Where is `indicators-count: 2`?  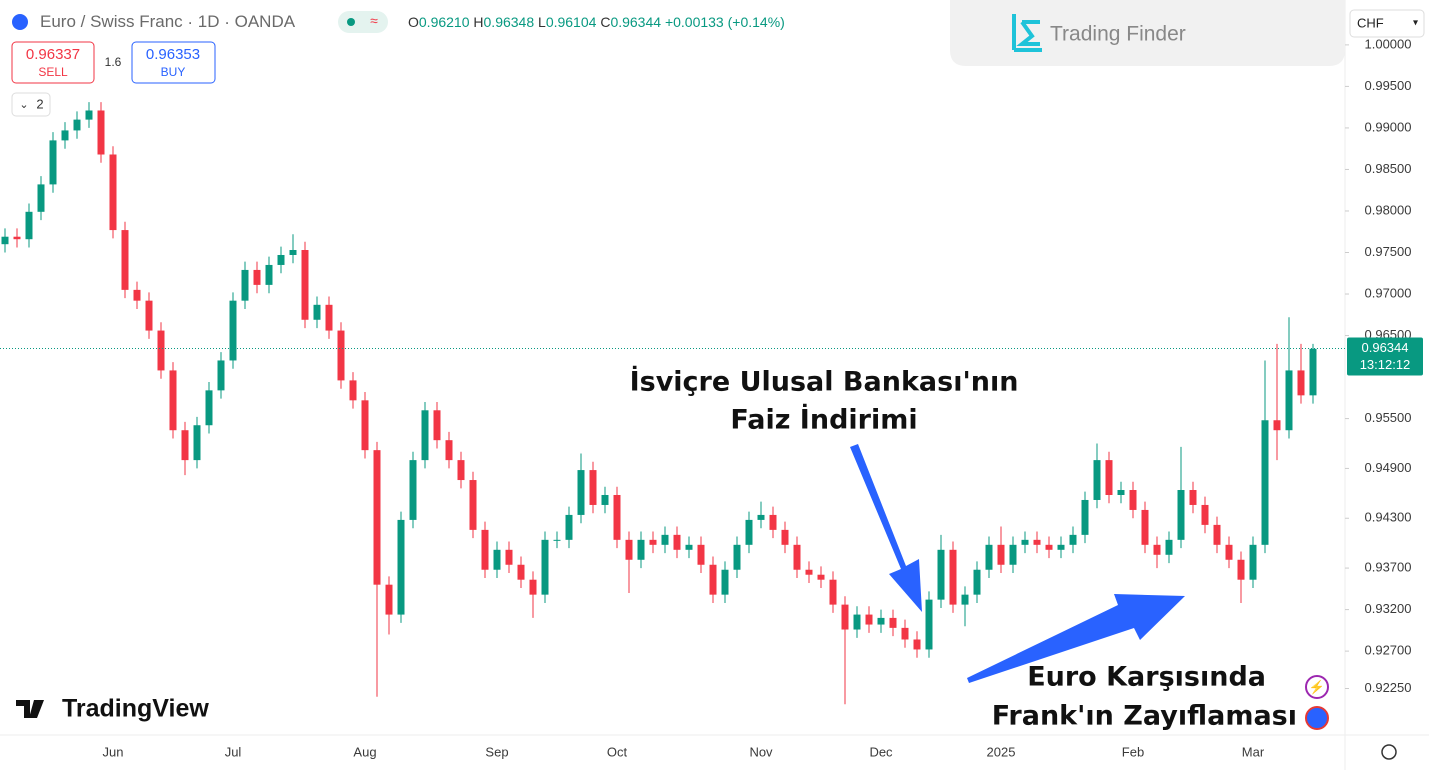
indicators-count: 2 is located at coordinates (39, 103).